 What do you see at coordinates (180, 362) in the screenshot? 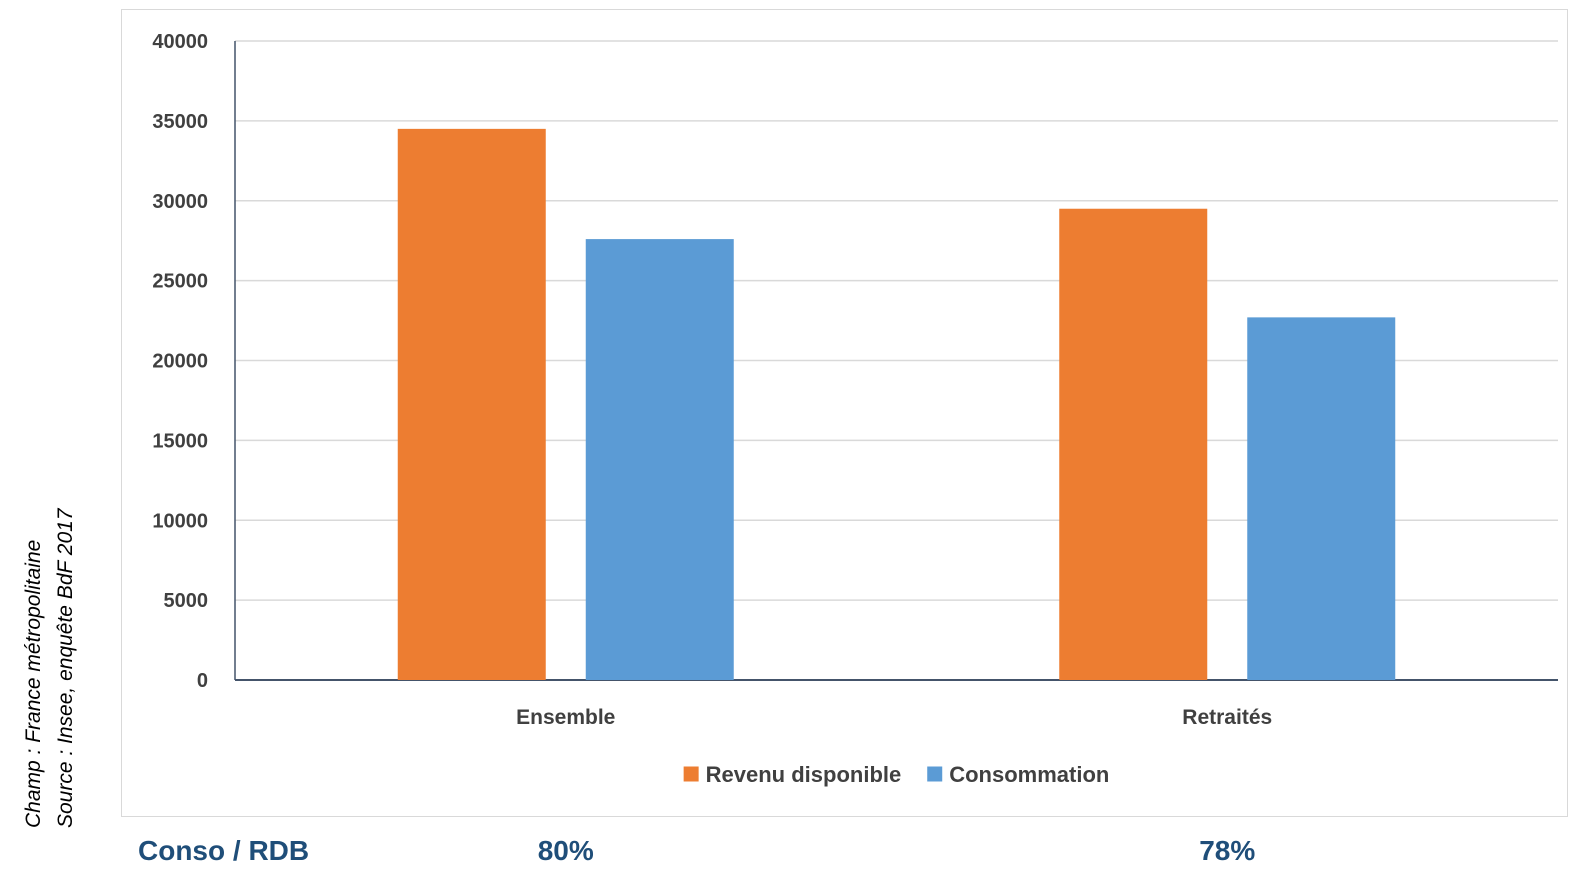
I see `y-tick-label: 20000` at bounding box center [180, 362].